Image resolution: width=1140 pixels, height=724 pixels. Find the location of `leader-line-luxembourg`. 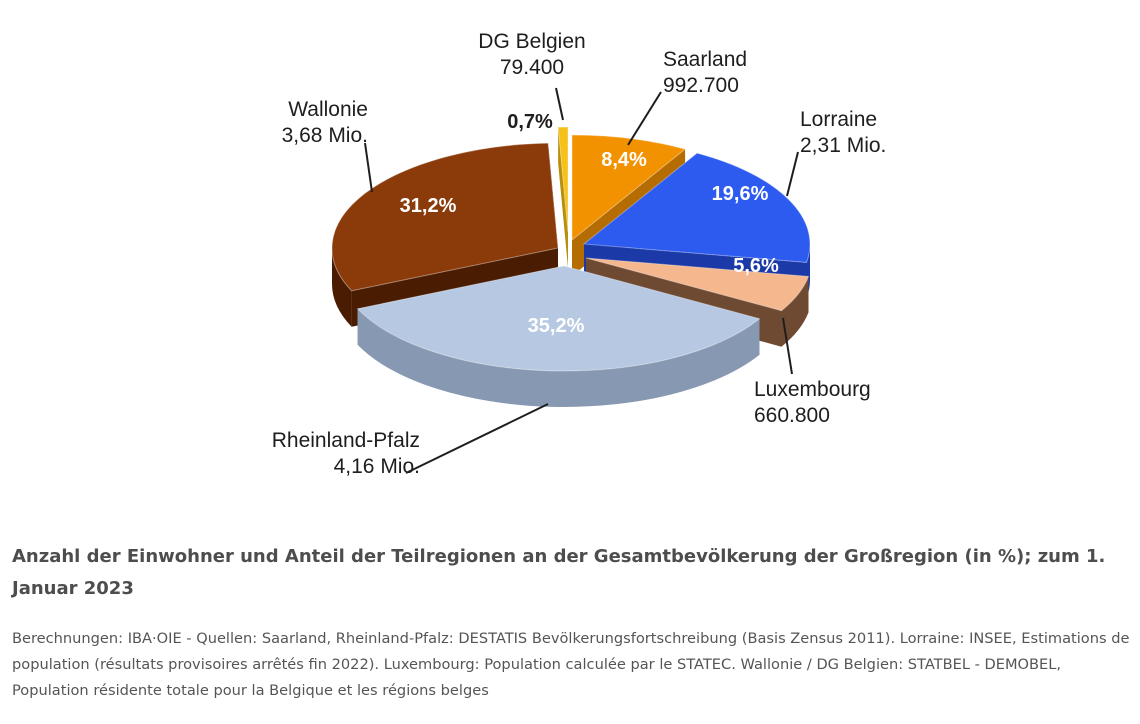

leader-line-luxembourg is located at coordinates (787, 346).